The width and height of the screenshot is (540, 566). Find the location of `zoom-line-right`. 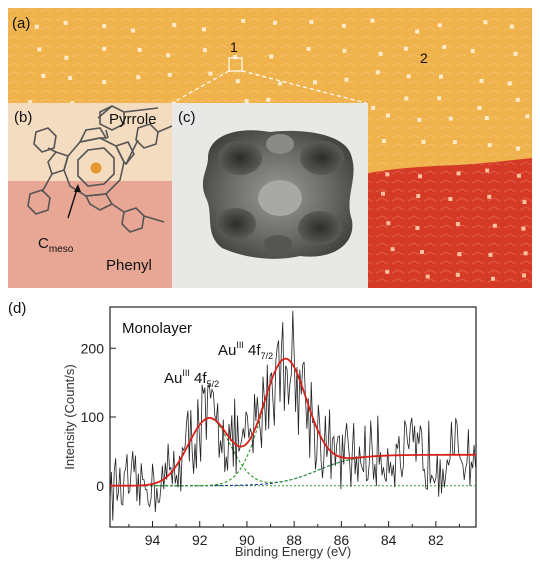

zoom-line-right is located at coordinates (304, 87).